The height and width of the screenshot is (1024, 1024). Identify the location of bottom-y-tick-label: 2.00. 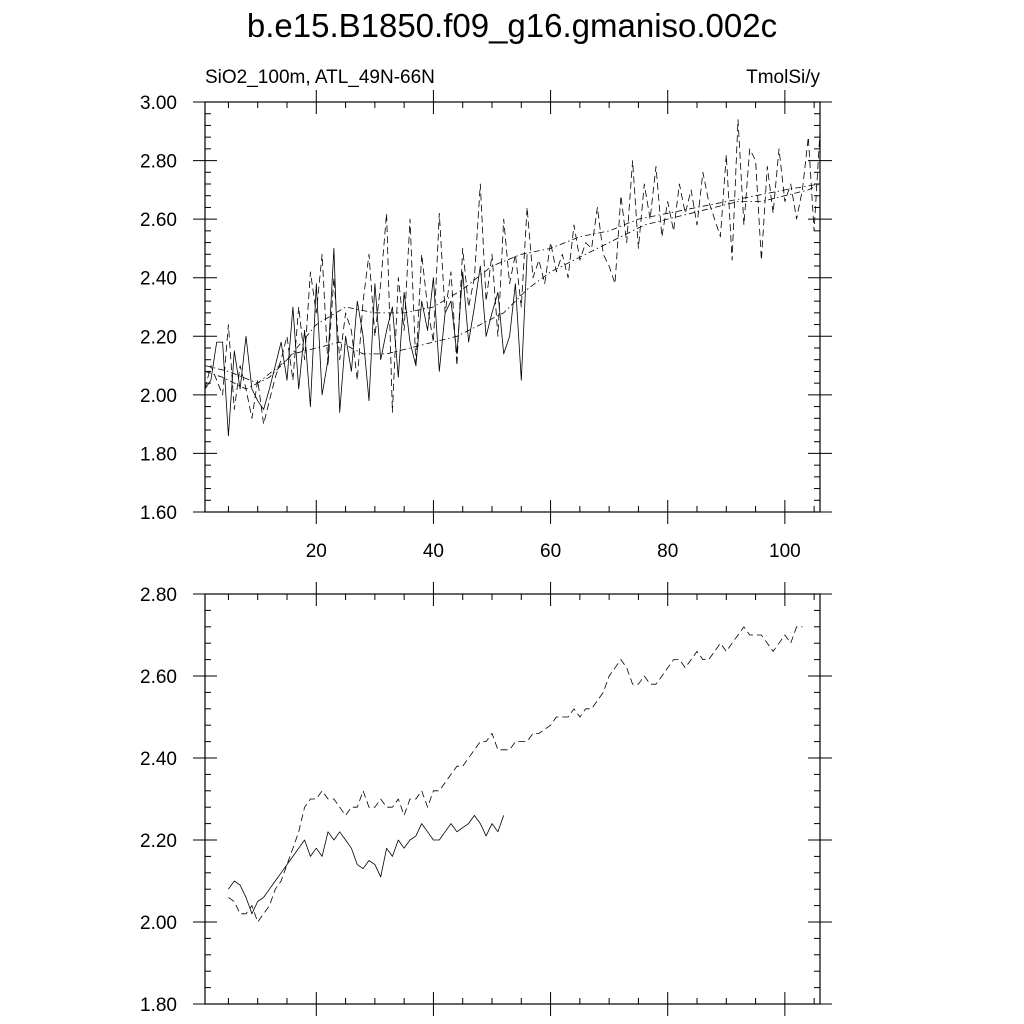
(158, 923).